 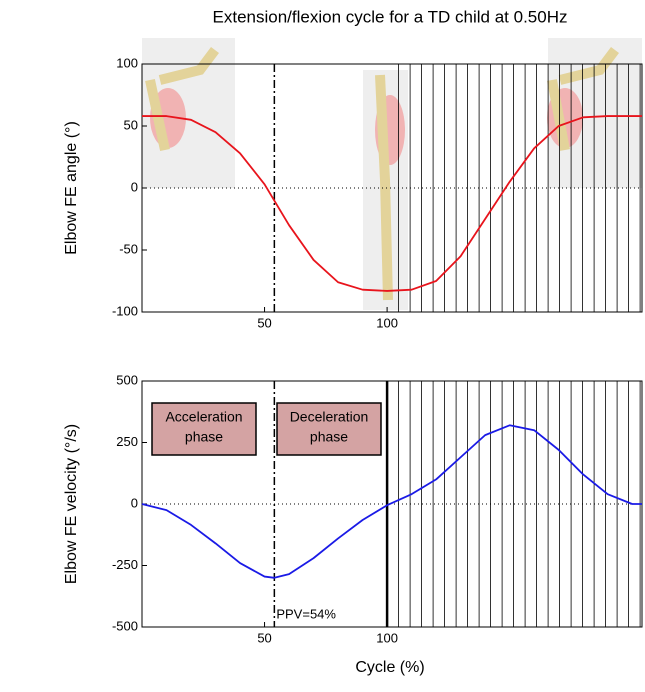 I want to click on y-tick-label: 250, so click(x=127, y=441).